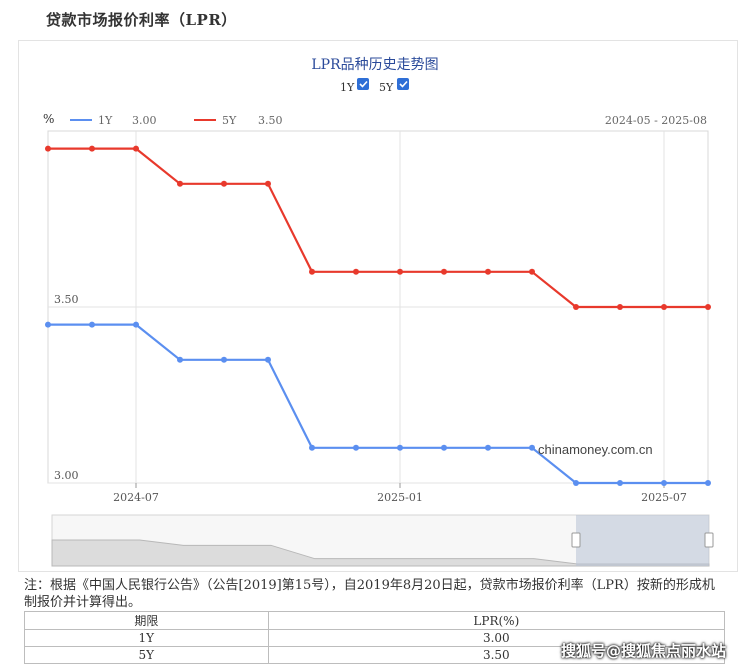 The height and width of the screenshot is (667, 740). Describe the element at coordinates (141, 20) in the screenshot. I see `page-title: 贷款市场报价利率（LPR）` at that location.